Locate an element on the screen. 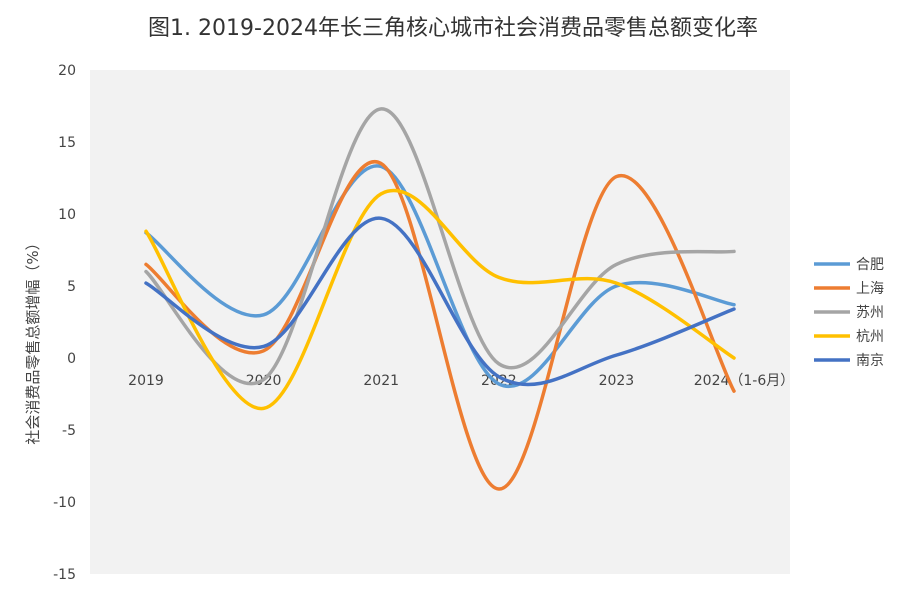  legend-label: 合肥 is located at coordinates (870, 265).